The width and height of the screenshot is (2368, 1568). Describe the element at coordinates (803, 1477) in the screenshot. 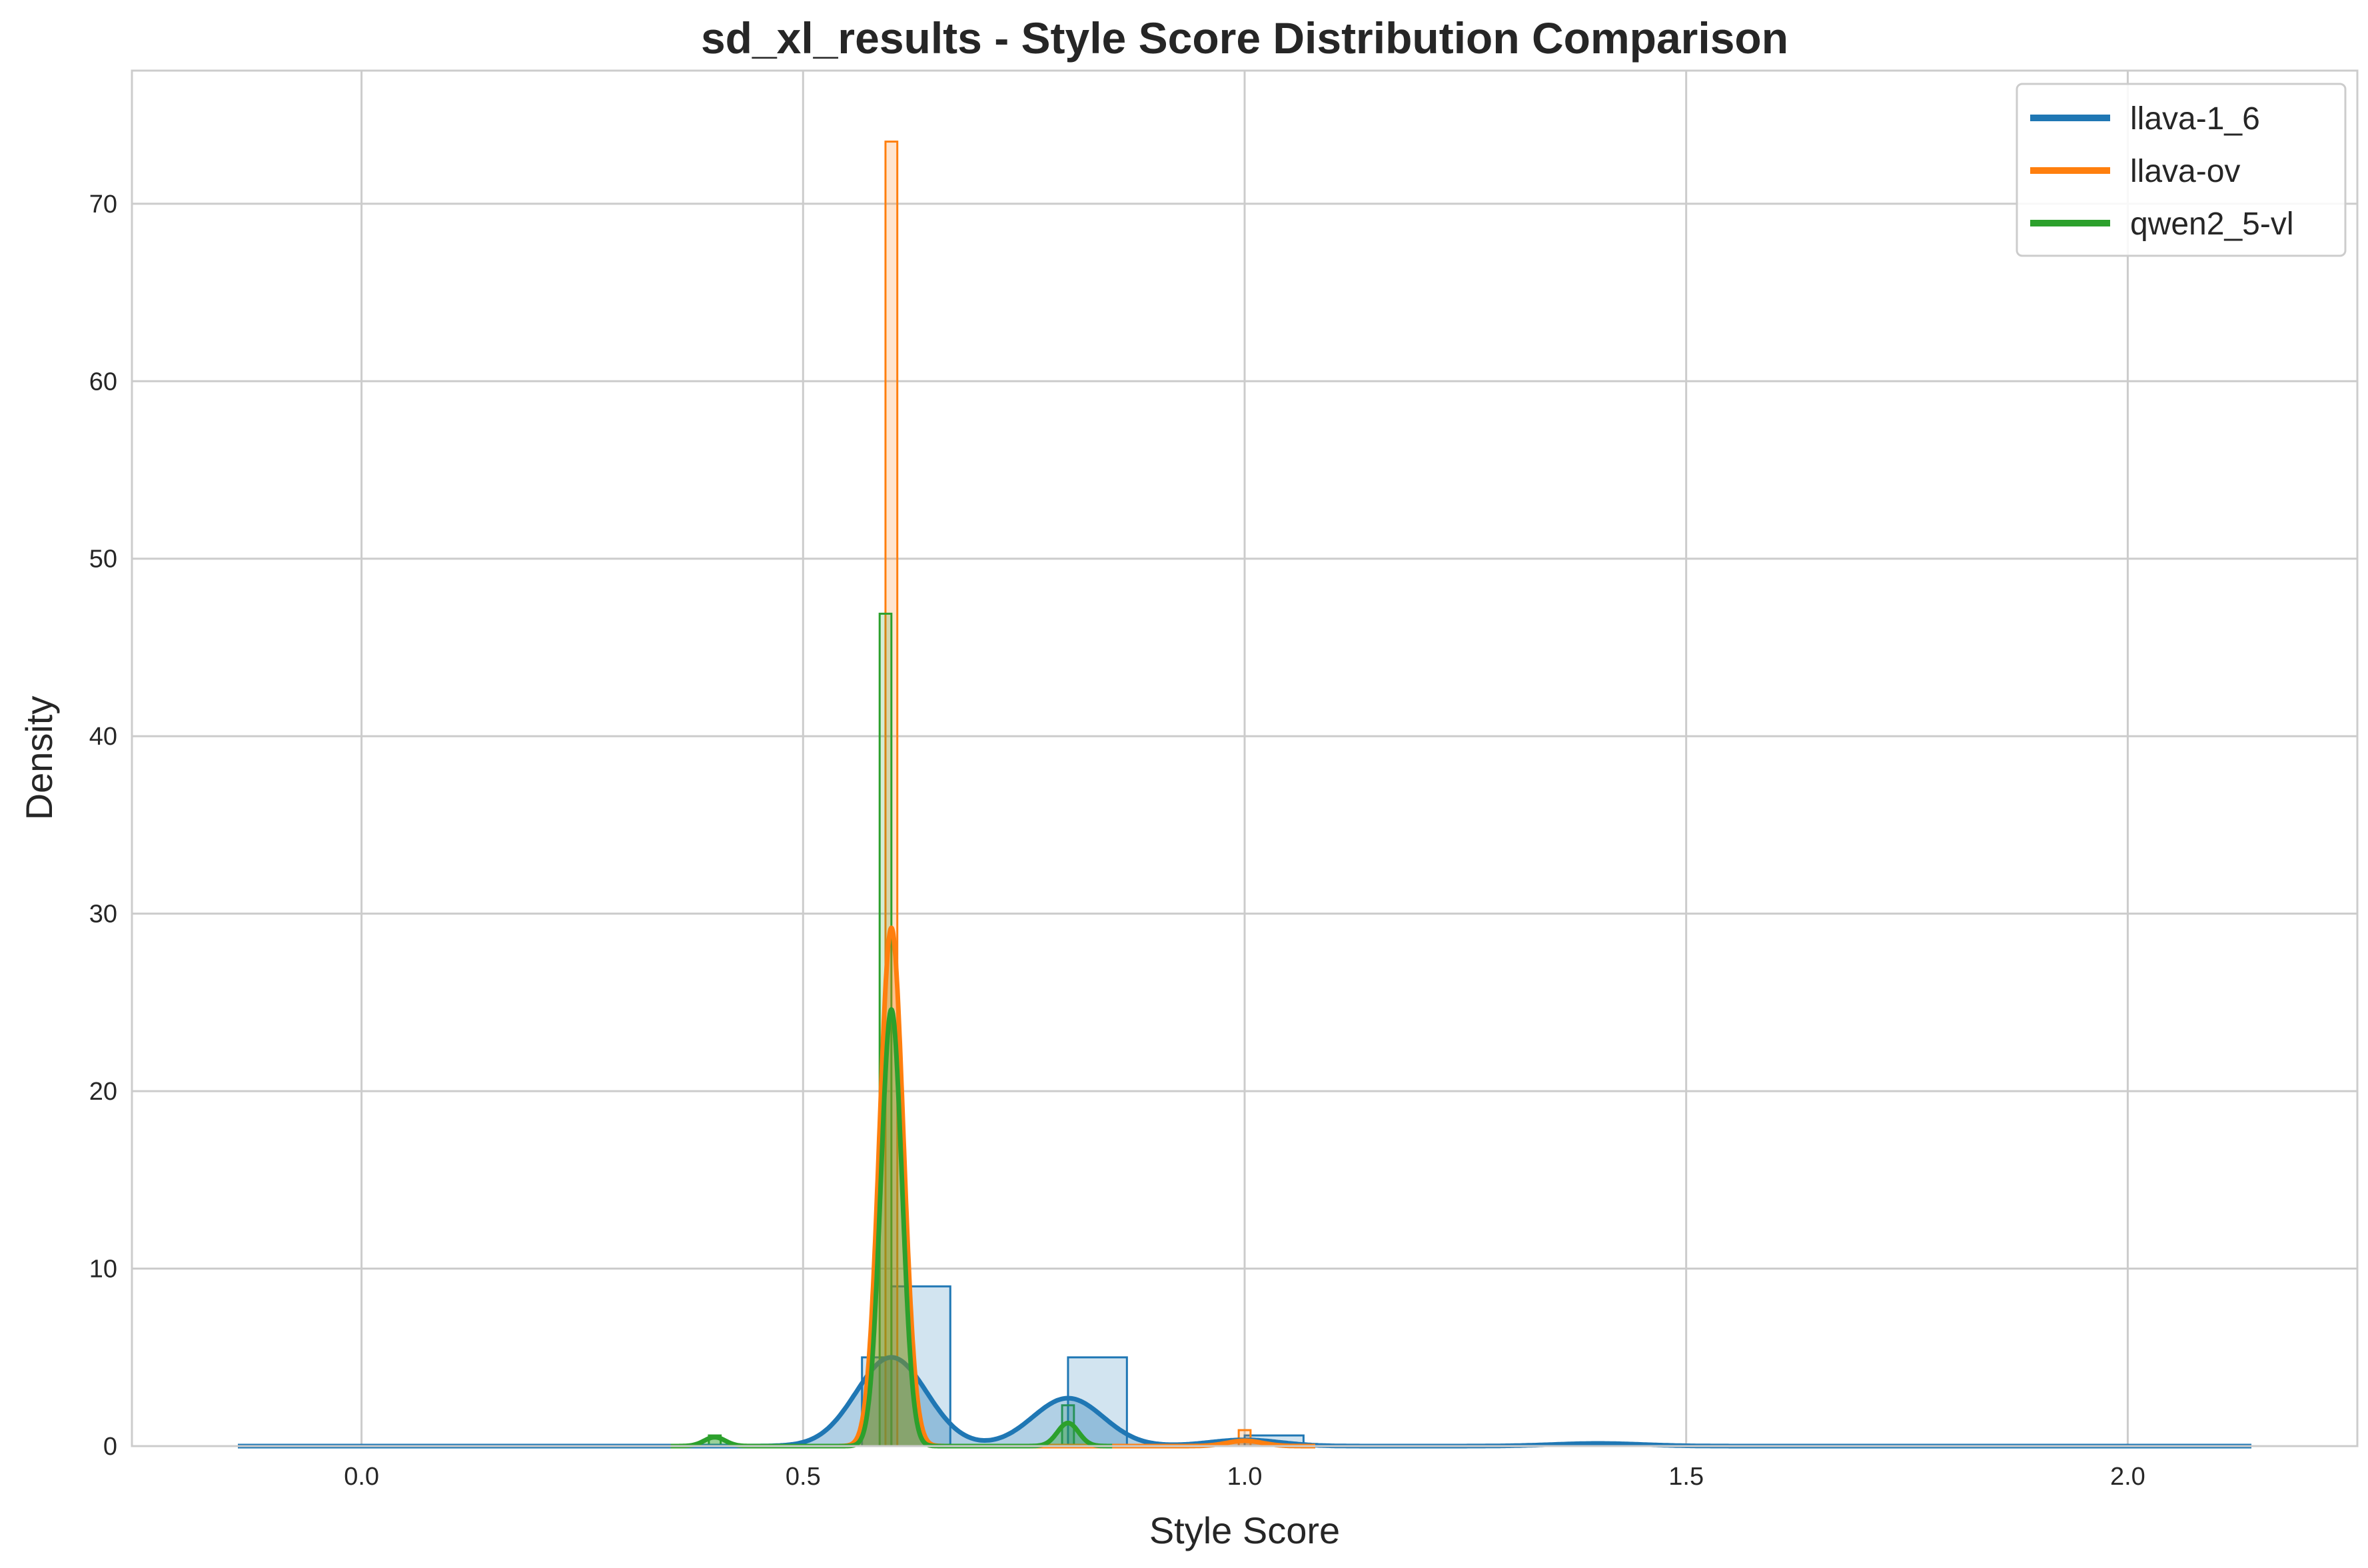

I see `x-tick-label: 0.5` at that location.